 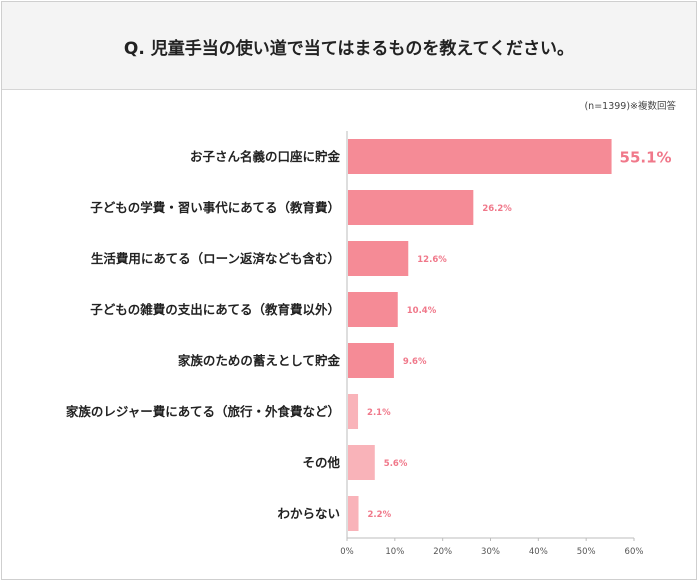 I want to click on x-tick-label: 0%, so click(x=347, y=552).